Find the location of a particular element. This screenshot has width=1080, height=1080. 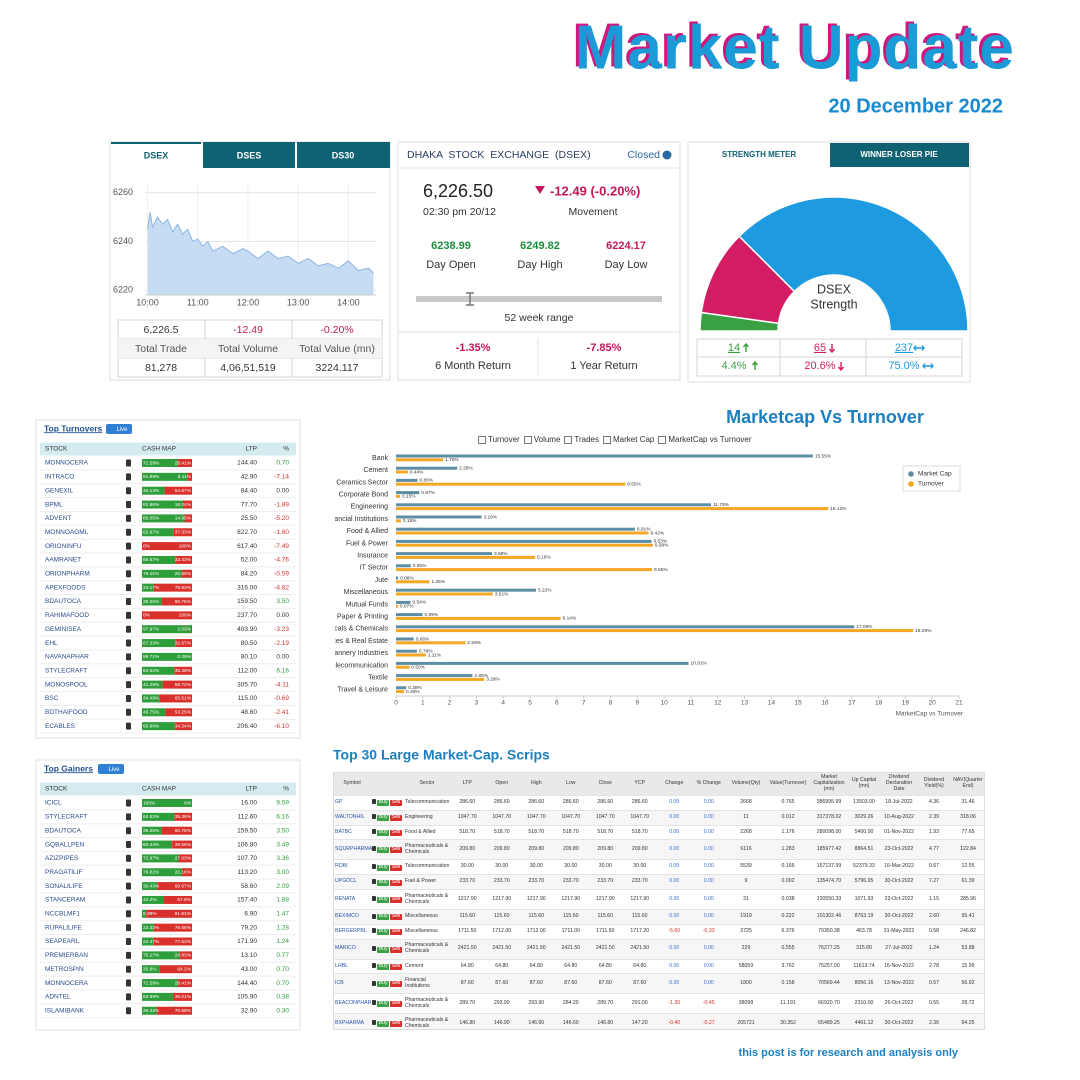

value-label: 0.87% is located at coordinates (428, 493).